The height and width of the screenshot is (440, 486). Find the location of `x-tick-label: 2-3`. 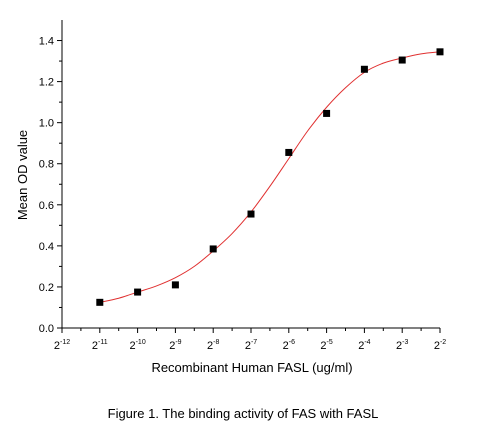

x-tick-label: 2-3 is located at coordinates (402, 345).